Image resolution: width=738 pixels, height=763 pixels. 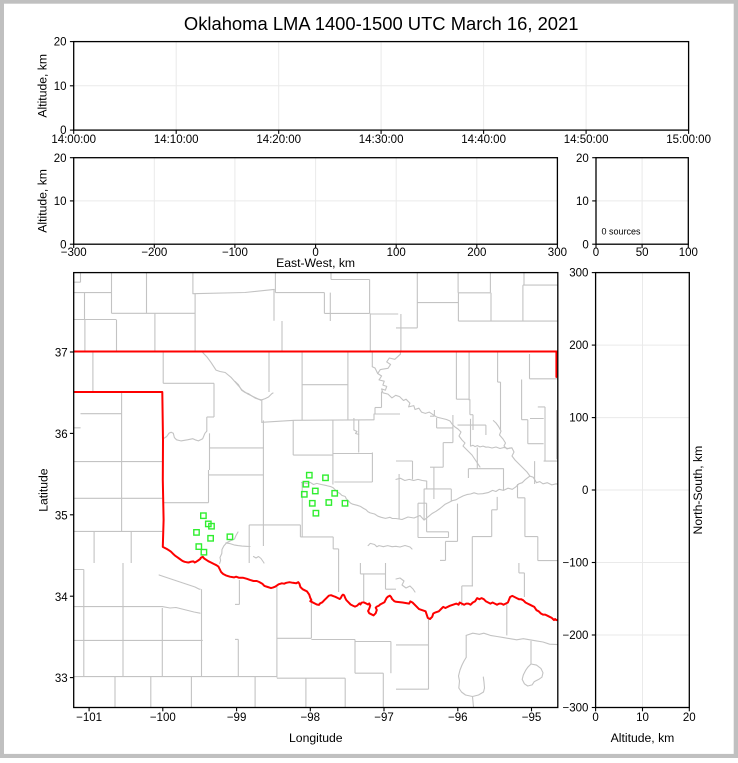 What do you see at coordinates (61, 435) in the screenshot?
I see `svg-text: 36` at bounding box center [61, 435].